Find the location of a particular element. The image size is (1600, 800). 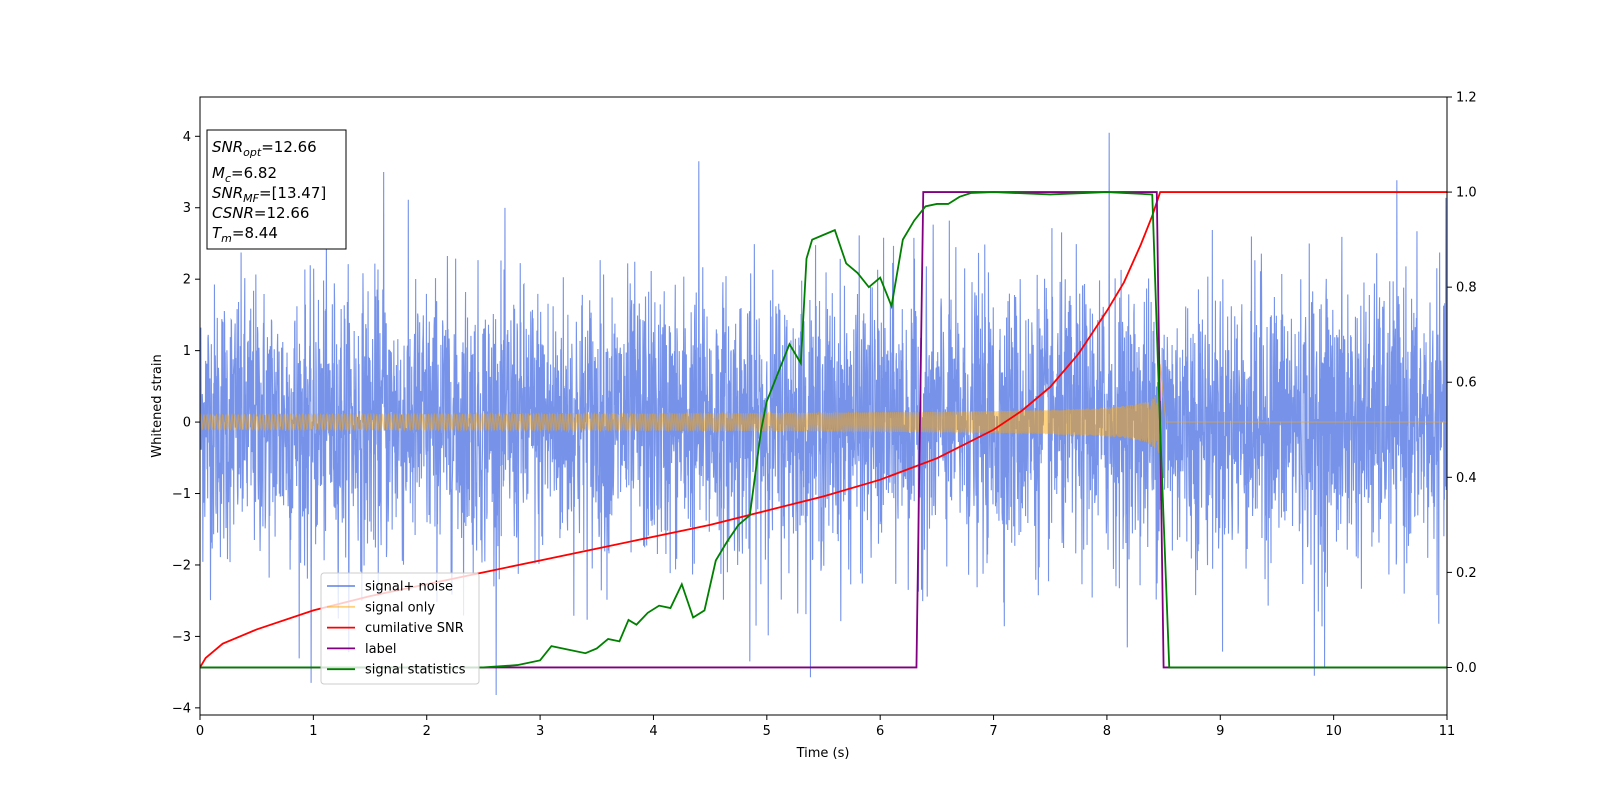

x-tick-label: 11 is located at coordinates (1447, 731).